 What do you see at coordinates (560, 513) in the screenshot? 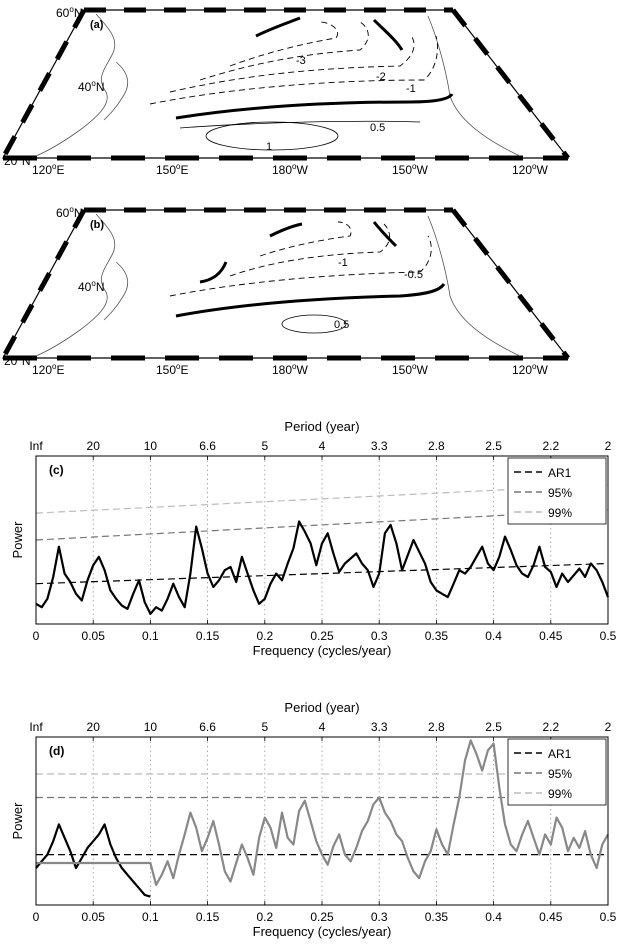
I see `legend-label-c-2: 99%` at bounding box center [560, 513].